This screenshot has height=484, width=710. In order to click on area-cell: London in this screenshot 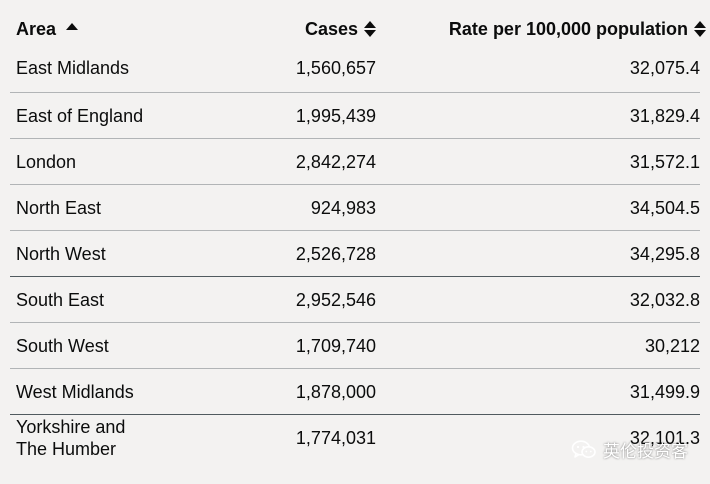, I will do `click(85, 161)`.